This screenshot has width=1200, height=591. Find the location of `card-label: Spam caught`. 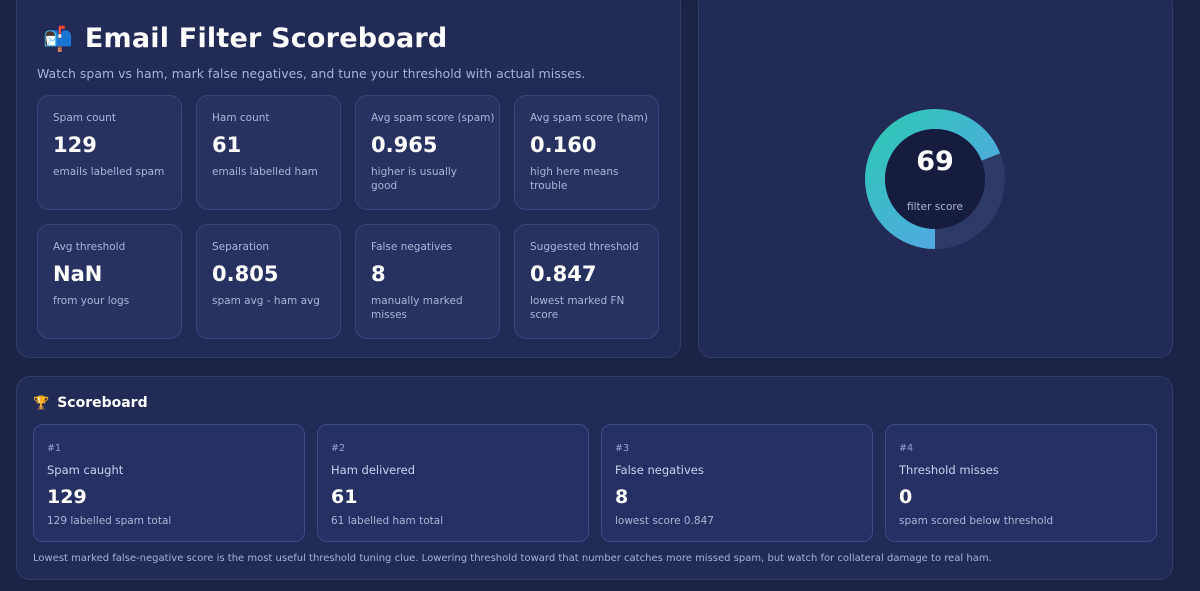

card-label: Spam caught is located at coordinates (85, 470).